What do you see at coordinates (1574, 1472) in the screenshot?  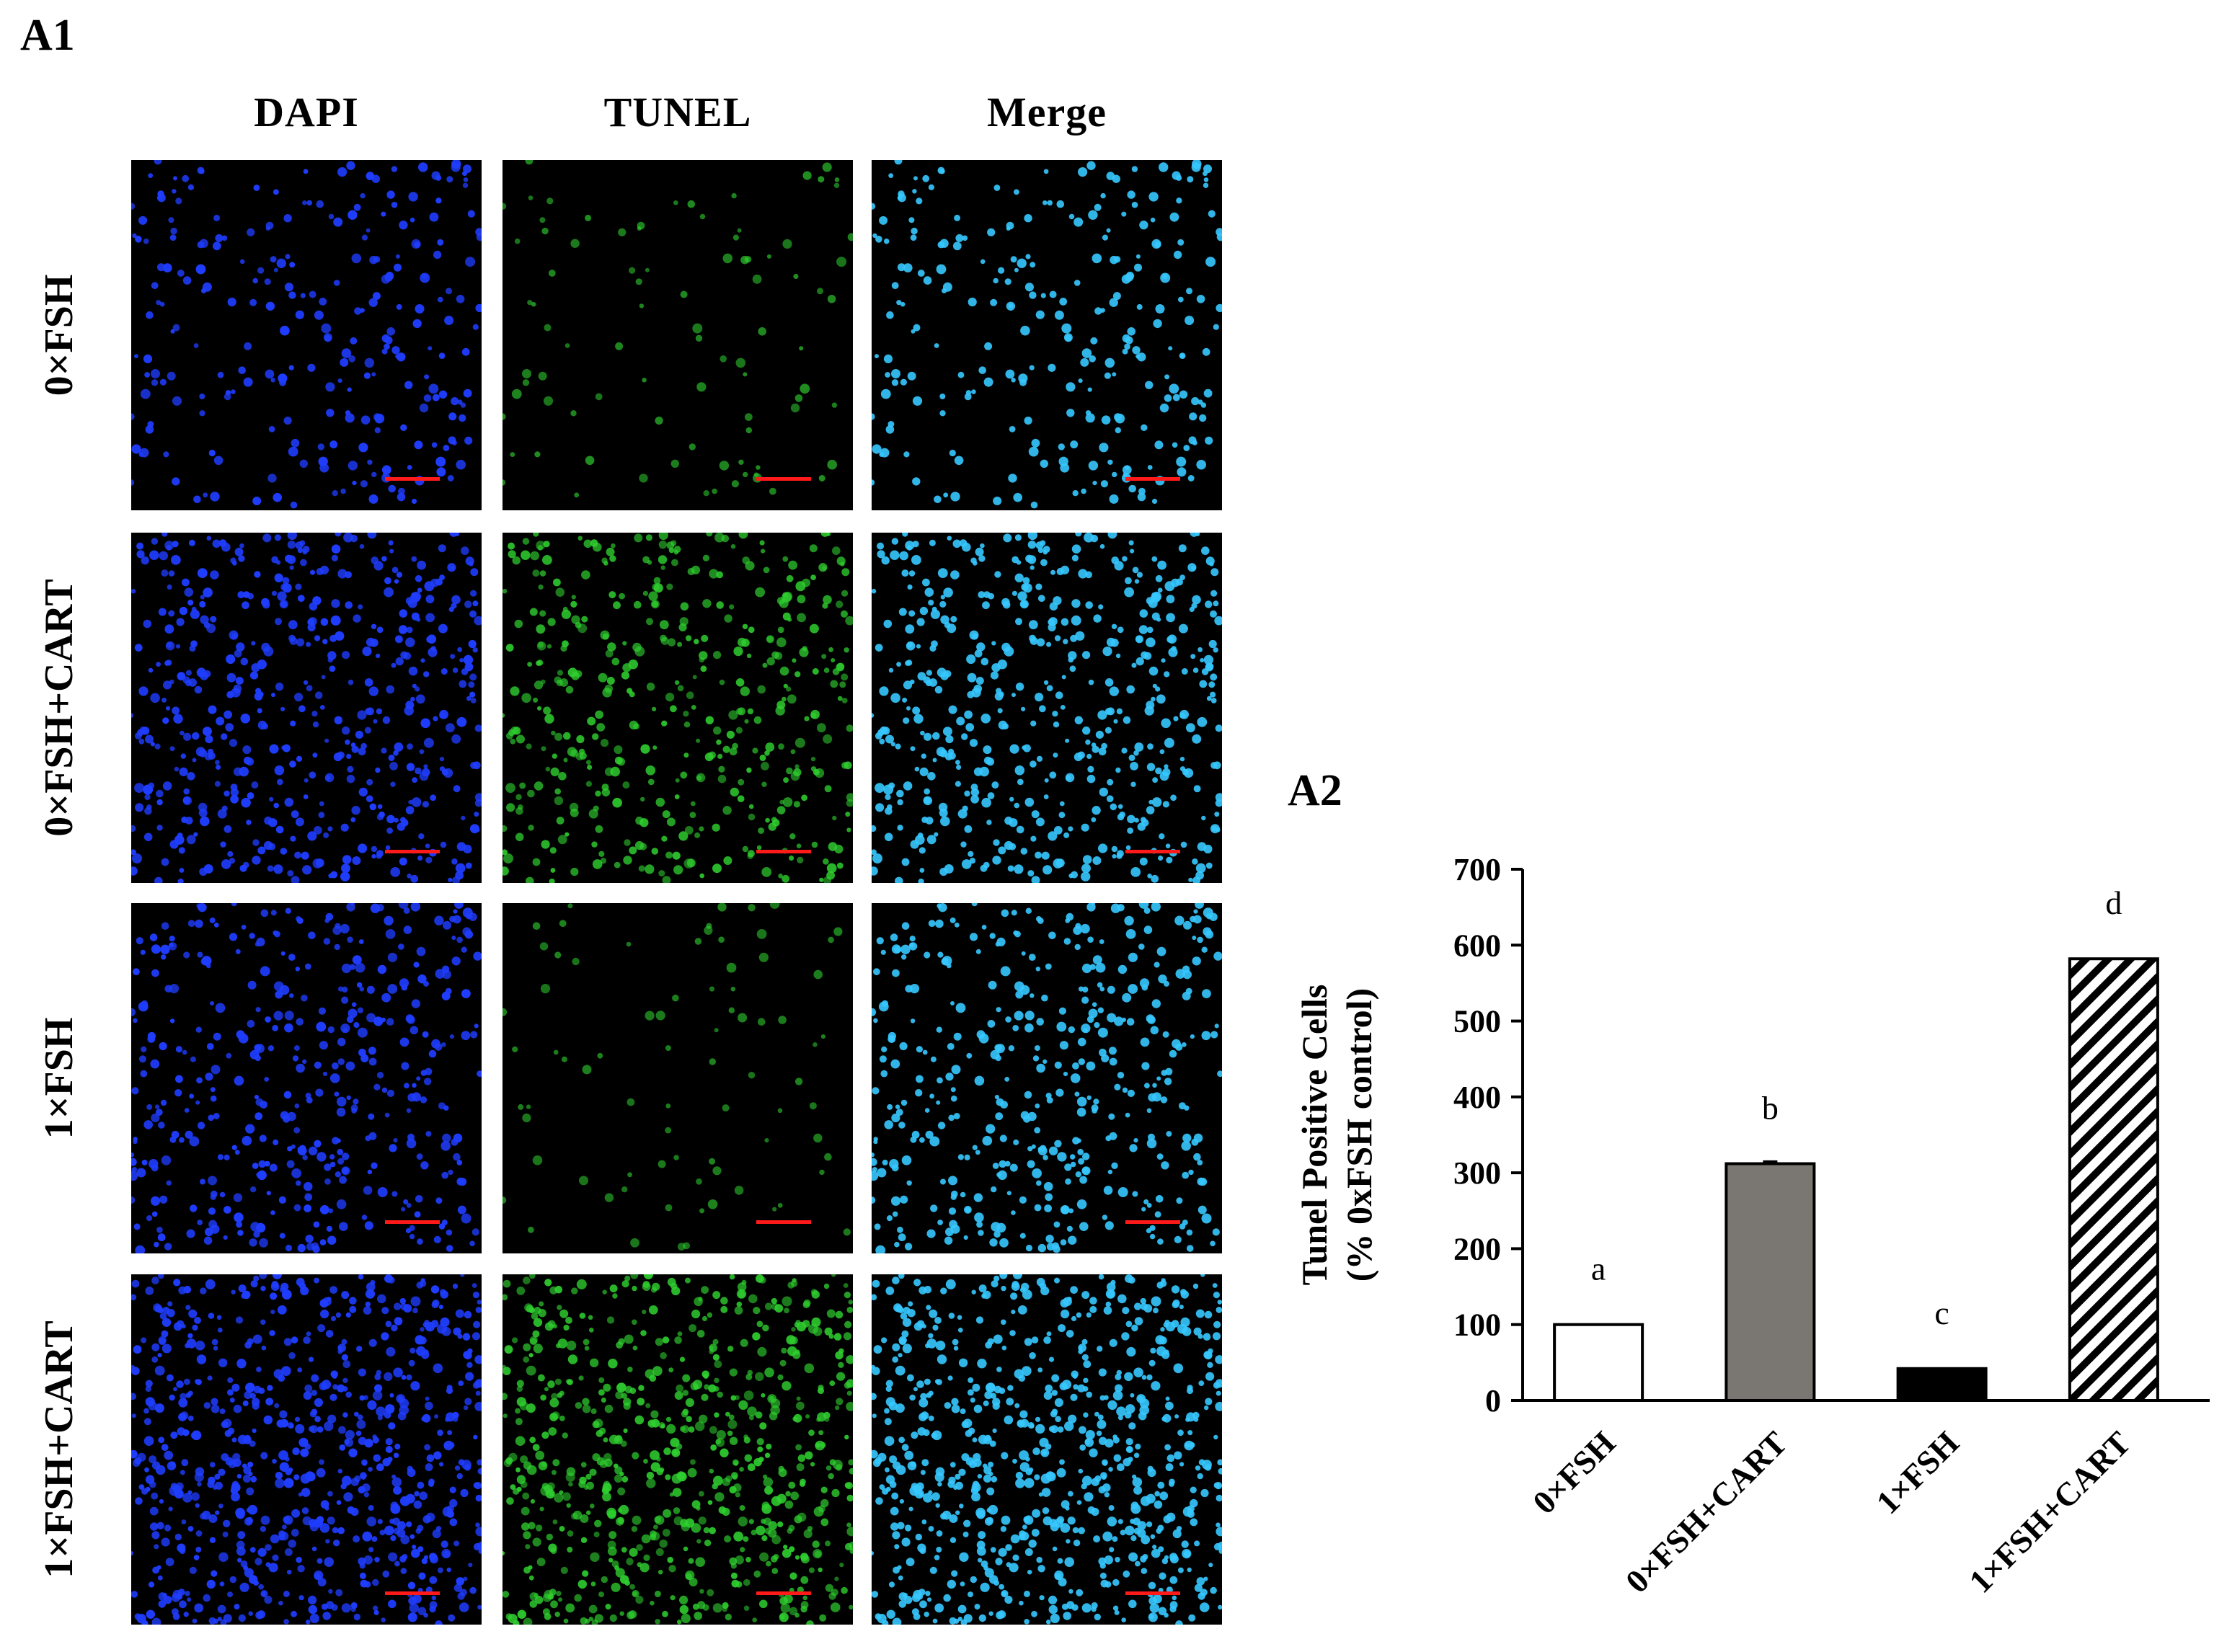 I see `x-tick-label-0: 0×FSH` at bounding box center [1574, 1472].